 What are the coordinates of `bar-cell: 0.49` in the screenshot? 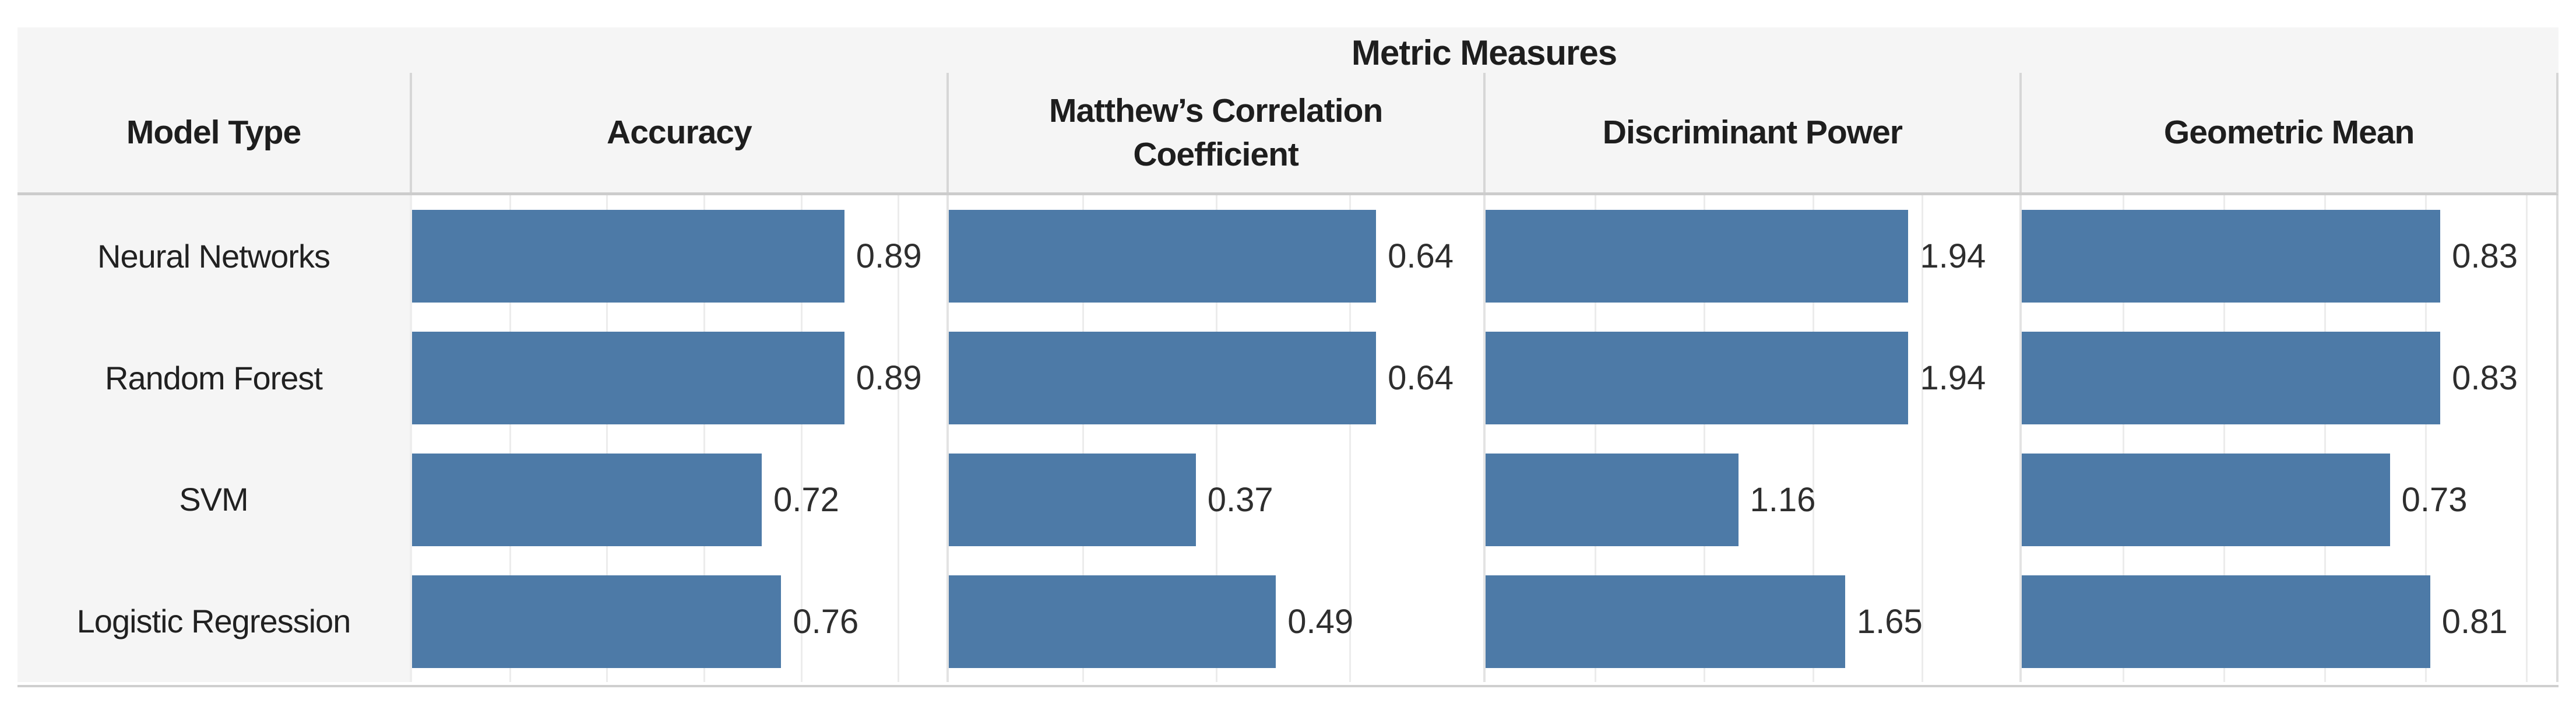 It's located at (1215, 622).